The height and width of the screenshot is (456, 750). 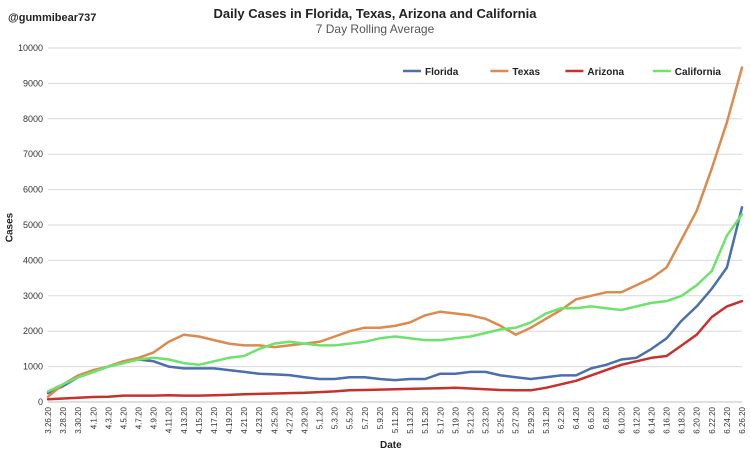 What do you see at coordinates (667, 419) in the screenshot?
I see `x-tick-label: 6.16.20` at bounding box center [667, 419].